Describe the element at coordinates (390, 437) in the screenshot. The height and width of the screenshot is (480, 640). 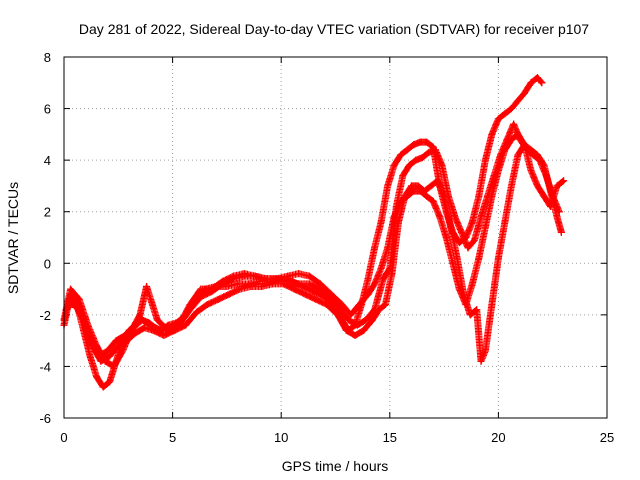
I see `x-tick-label: 15` at that location.